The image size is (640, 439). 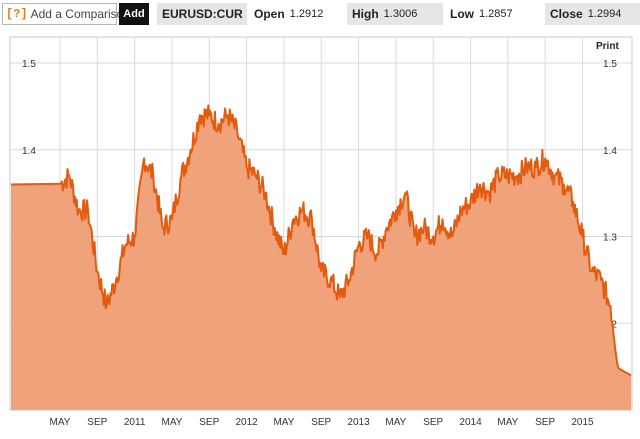 What do you see at coordinates (17, 14) in the screenshot?
I see `help-icon: [?]` at bounding box center [17, 14].